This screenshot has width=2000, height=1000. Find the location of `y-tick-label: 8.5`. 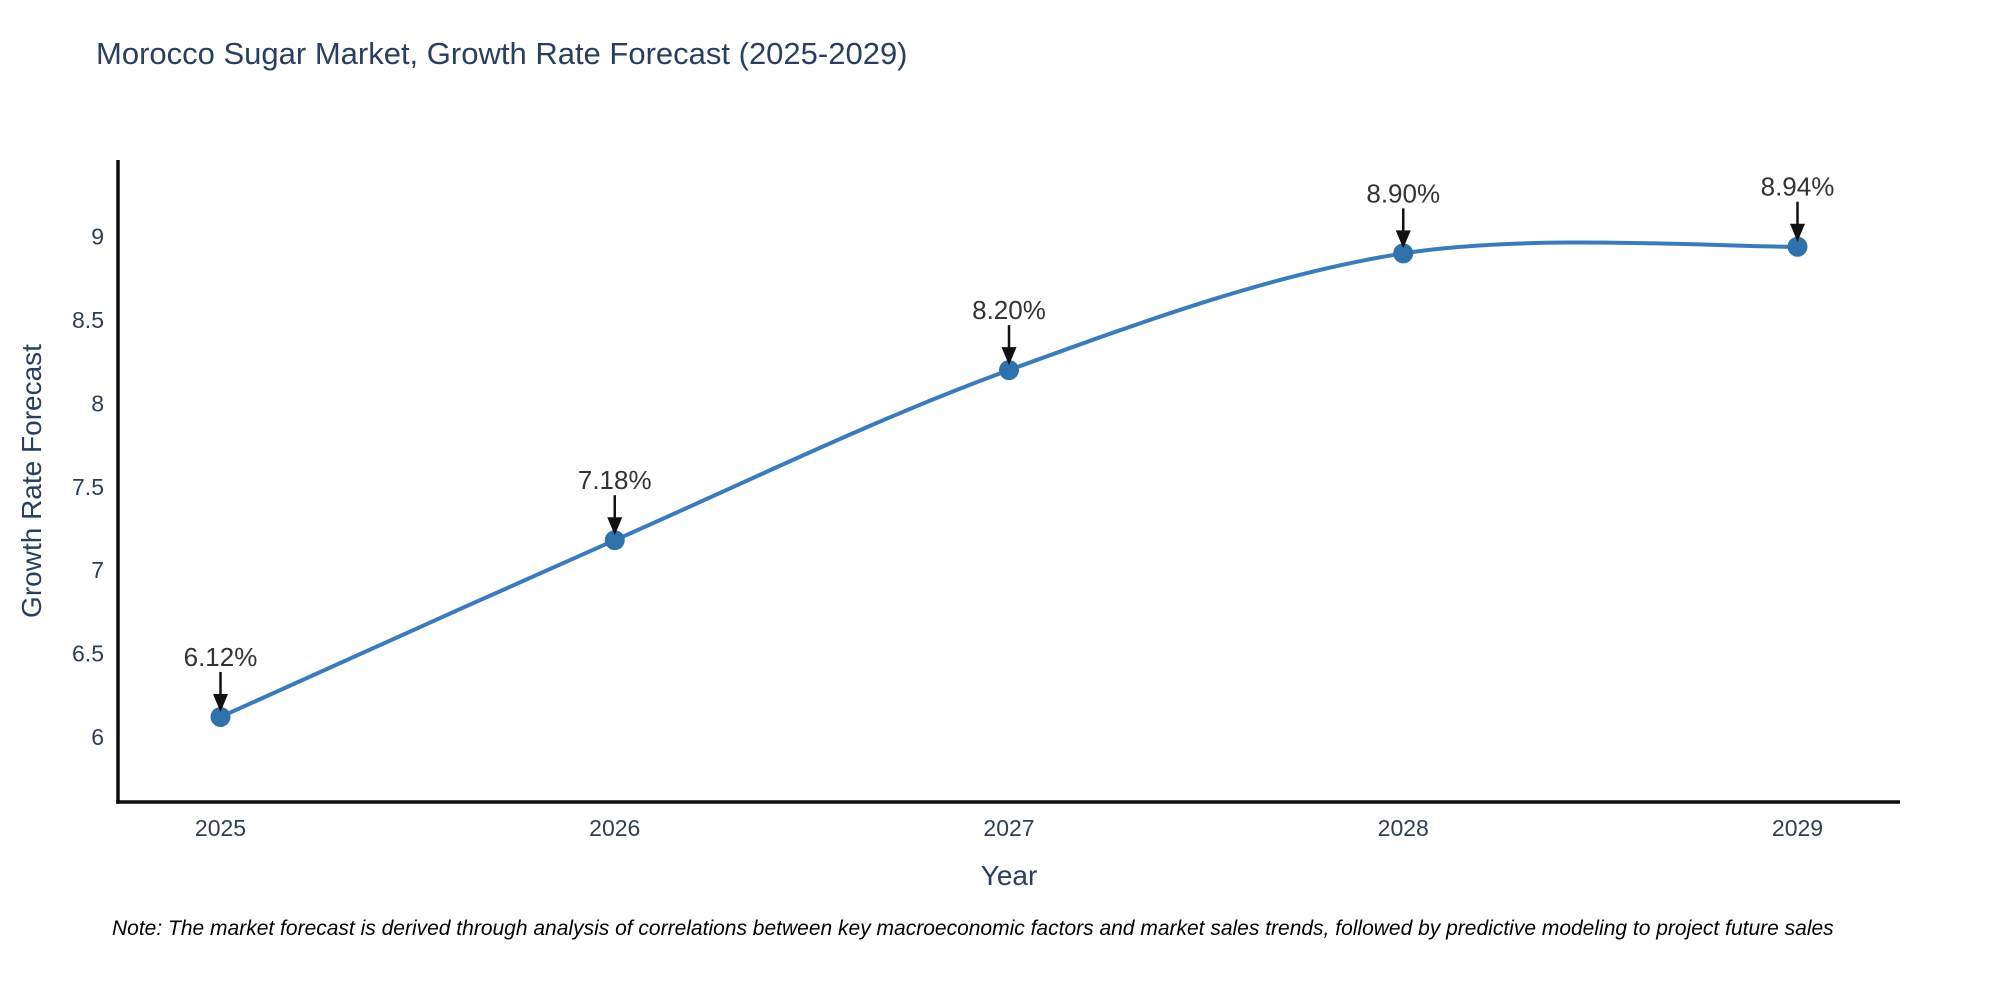

y-tick-label: 8.5 is located at coordinates (88, 320).